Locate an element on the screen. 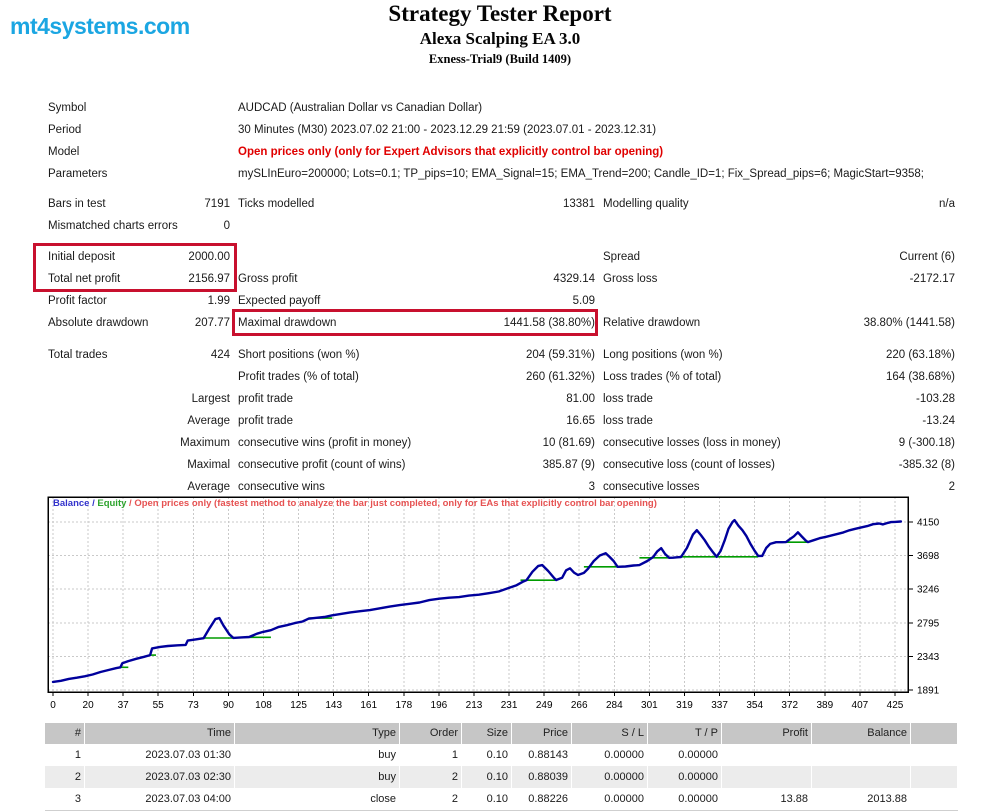  x-tick-label: 125 is located at coordinates (298, 705).